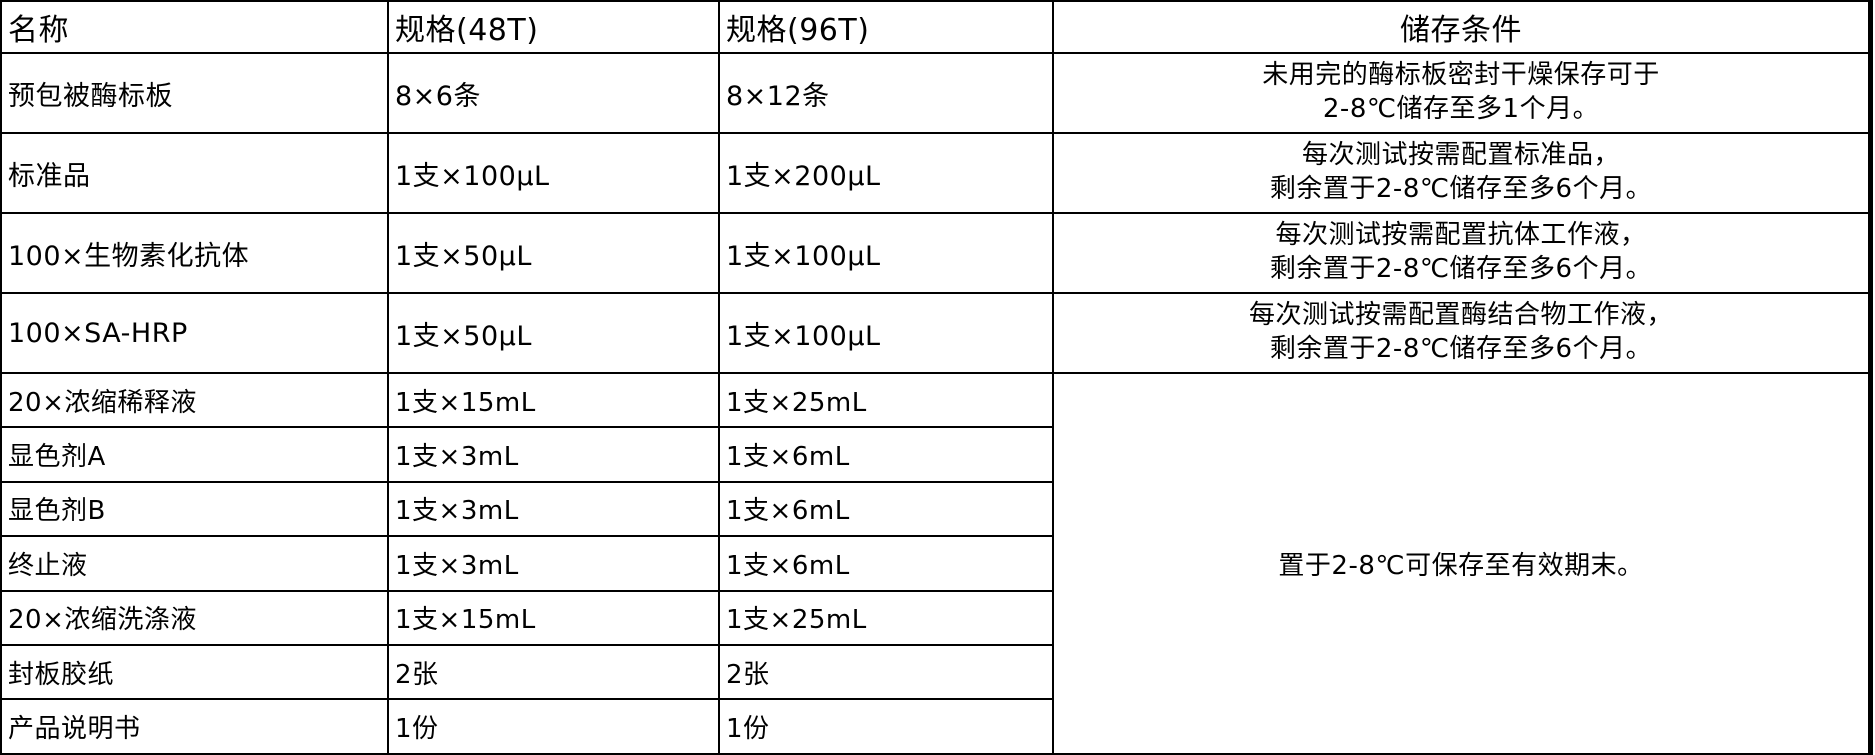 The width and height of the screenshot is (1875, 755). I want to click on cell-name: 终止液, so click(194, 563).